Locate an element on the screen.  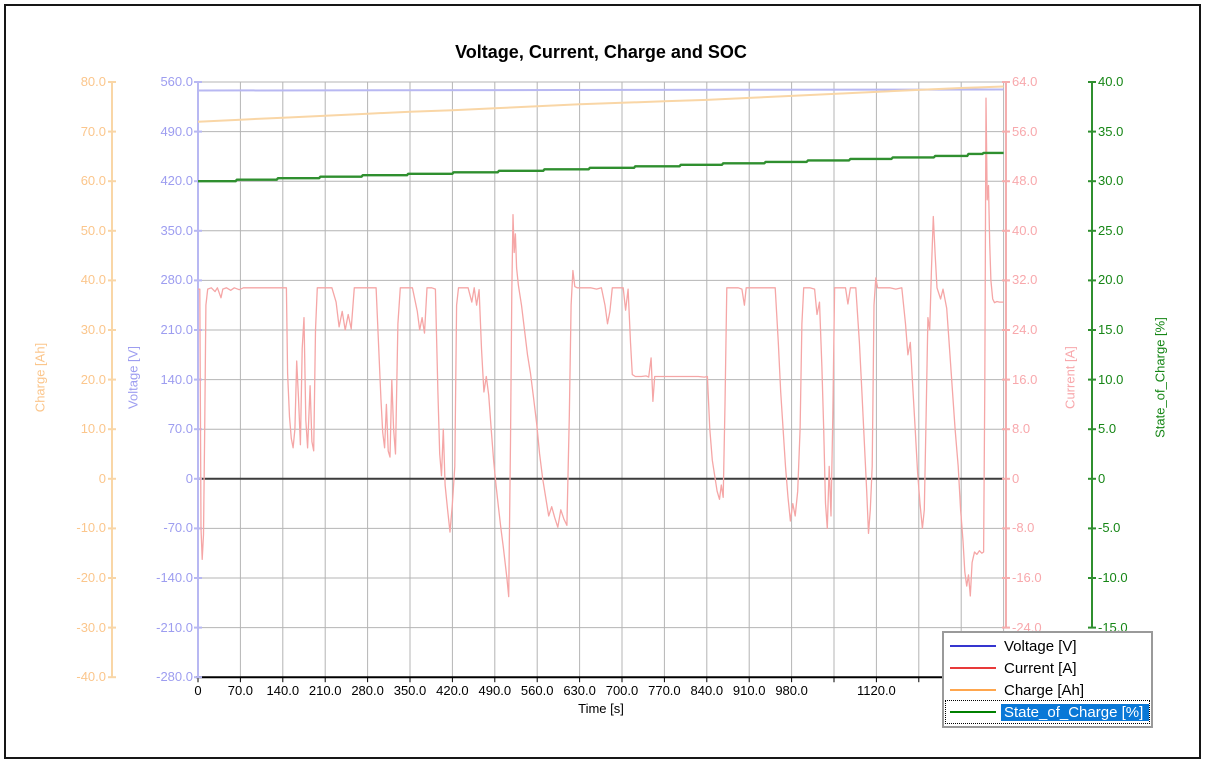
x-tick-label: 910.0 is located at coordinates (749, 690).